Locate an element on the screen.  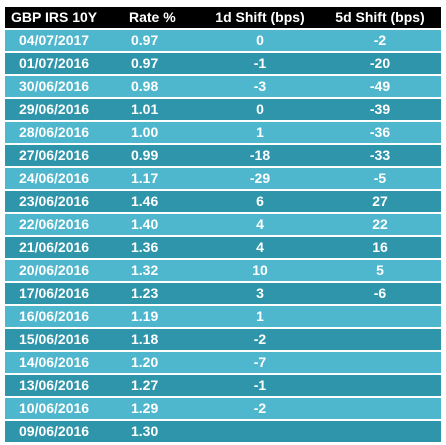
table-row: 28/06/2016 1.00 1 -36 is located at coordinates (223, 132).